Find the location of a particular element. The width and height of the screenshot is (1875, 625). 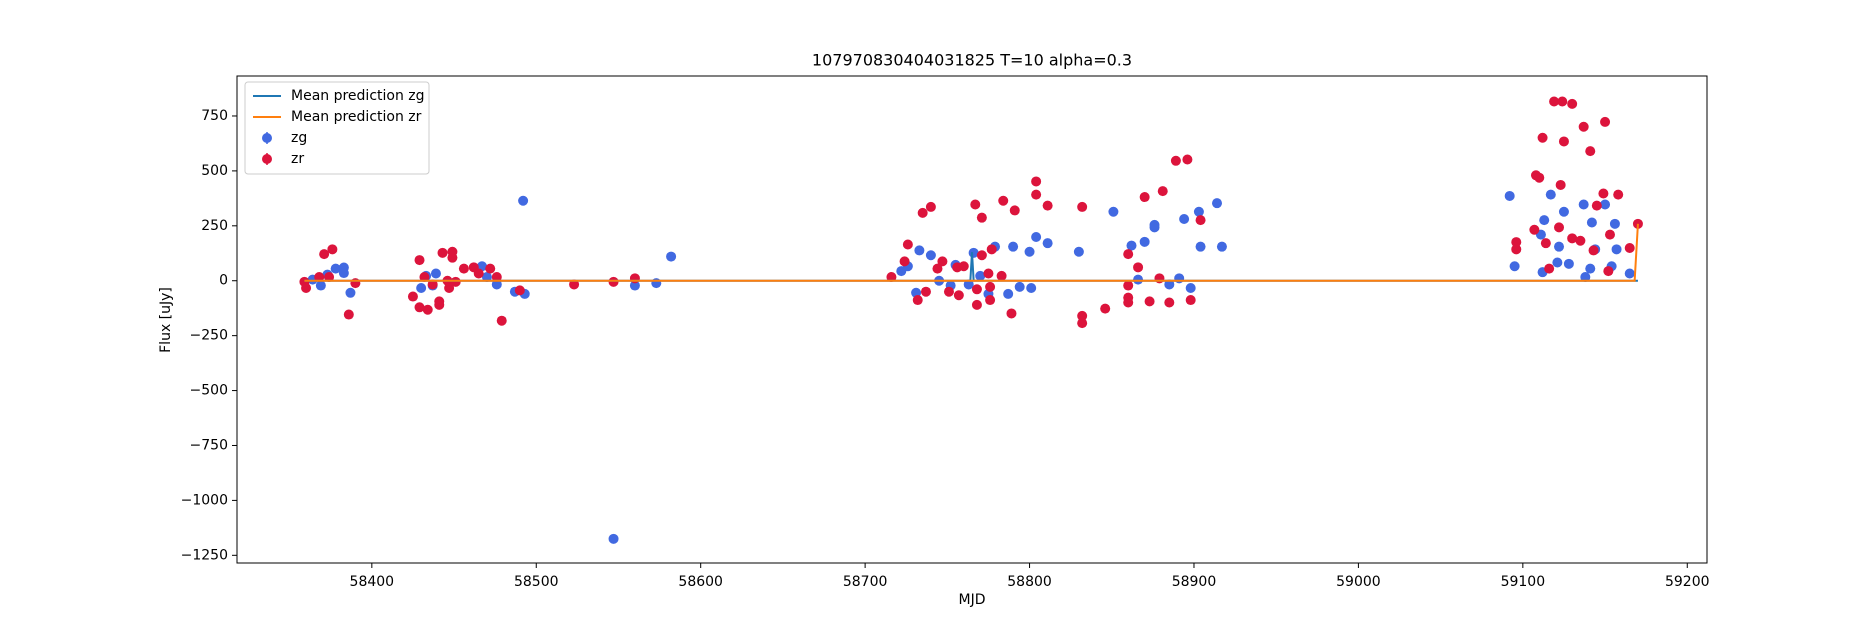

legend-frame is located at coordinates (337, 128).